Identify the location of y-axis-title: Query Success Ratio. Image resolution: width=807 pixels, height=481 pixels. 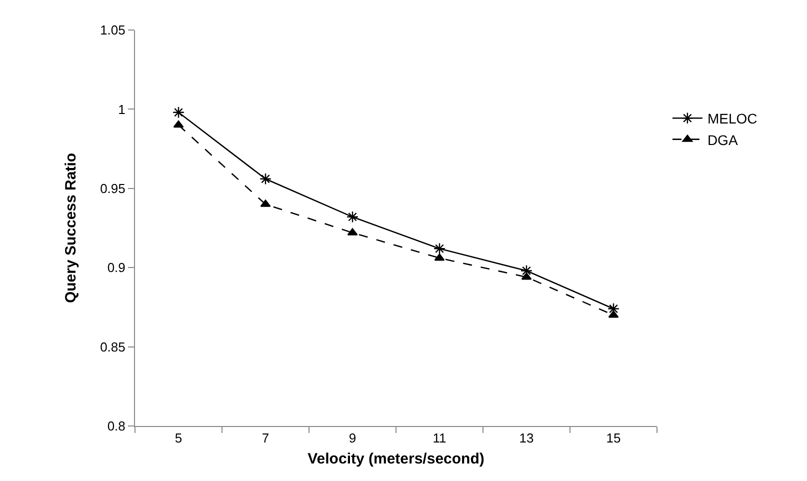
(71, 228).